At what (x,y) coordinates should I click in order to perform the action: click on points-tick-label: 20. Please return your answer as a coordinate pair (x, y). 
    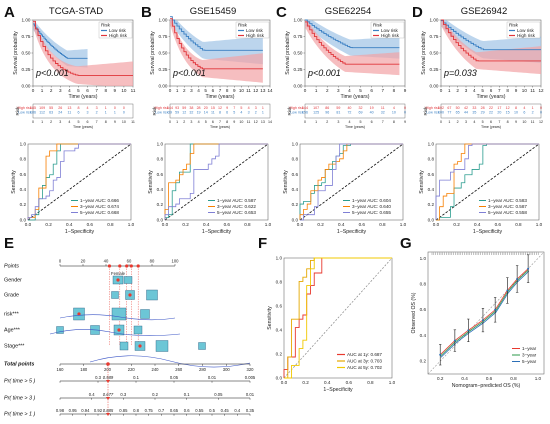
    Looking at the image, I should click on (83, 261).